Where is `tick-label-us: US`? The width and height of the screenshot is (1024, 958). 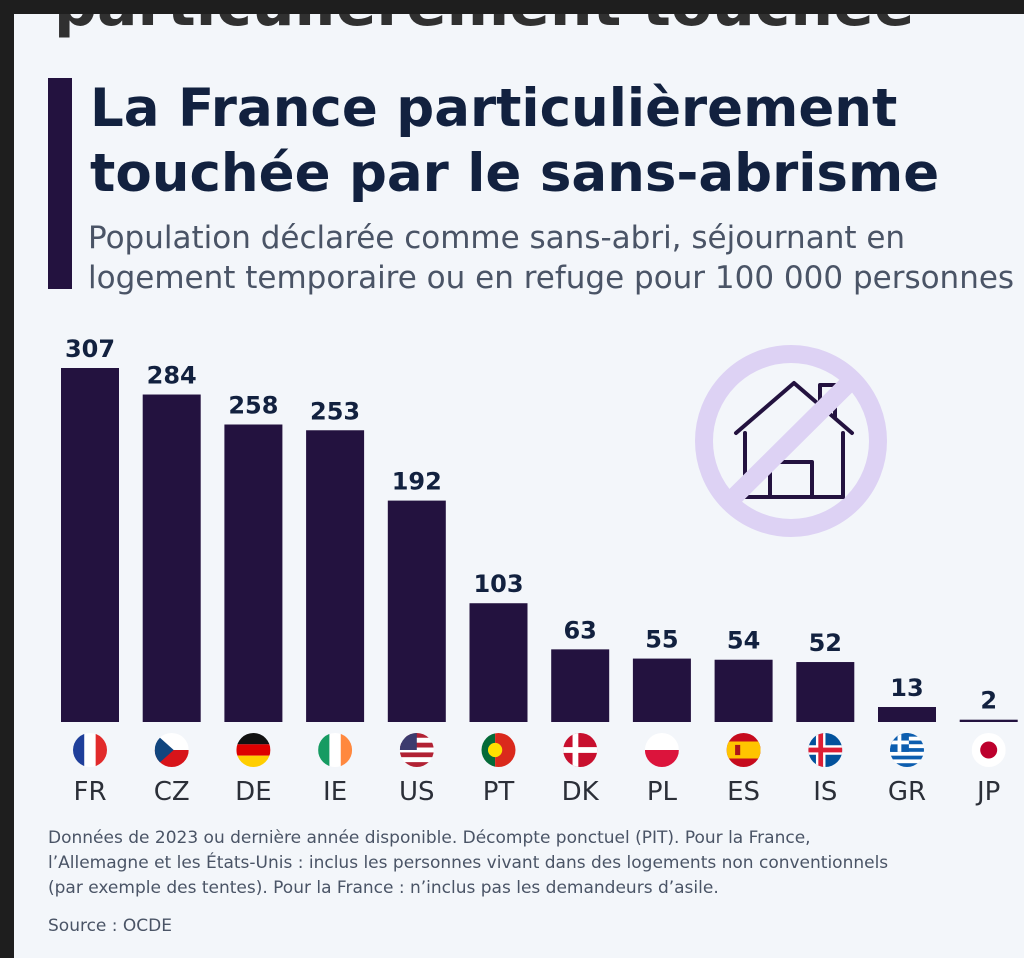 tick-label-us: US is located at coordinates (417, 792).